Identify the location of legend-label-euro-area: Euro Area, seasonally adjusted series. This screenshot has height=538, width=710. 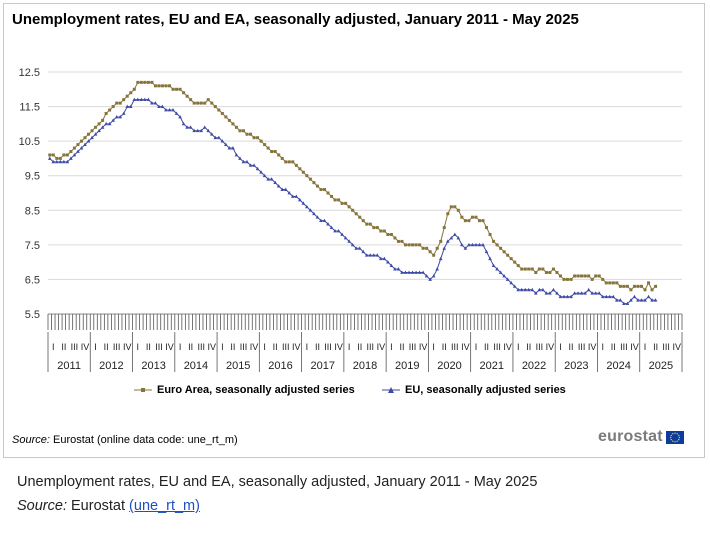
(256, 390).